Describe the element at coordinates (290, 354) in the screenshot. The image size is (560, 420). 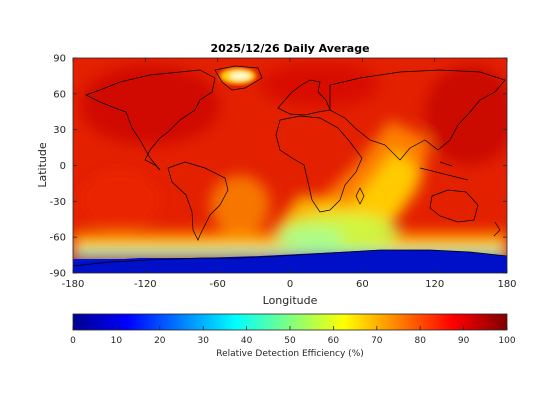
I see `colorbar-label: Relative Detection Efficiency (%)` at that location.